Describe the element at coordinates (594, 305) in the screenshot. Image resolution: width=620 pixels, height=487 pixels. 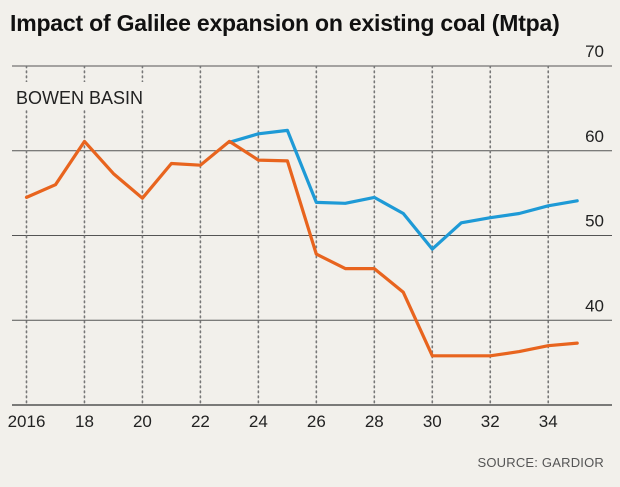
I see `y-tick-label-40: 40` at that location.